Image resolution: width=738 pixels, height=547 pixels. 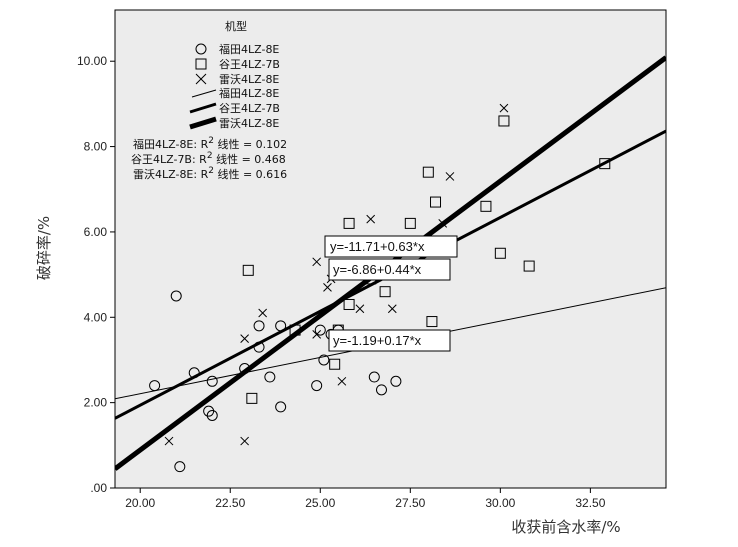 I want to click on equation-label-guwang: y=-6.86+0.44*x, so click(x=389, y=269).